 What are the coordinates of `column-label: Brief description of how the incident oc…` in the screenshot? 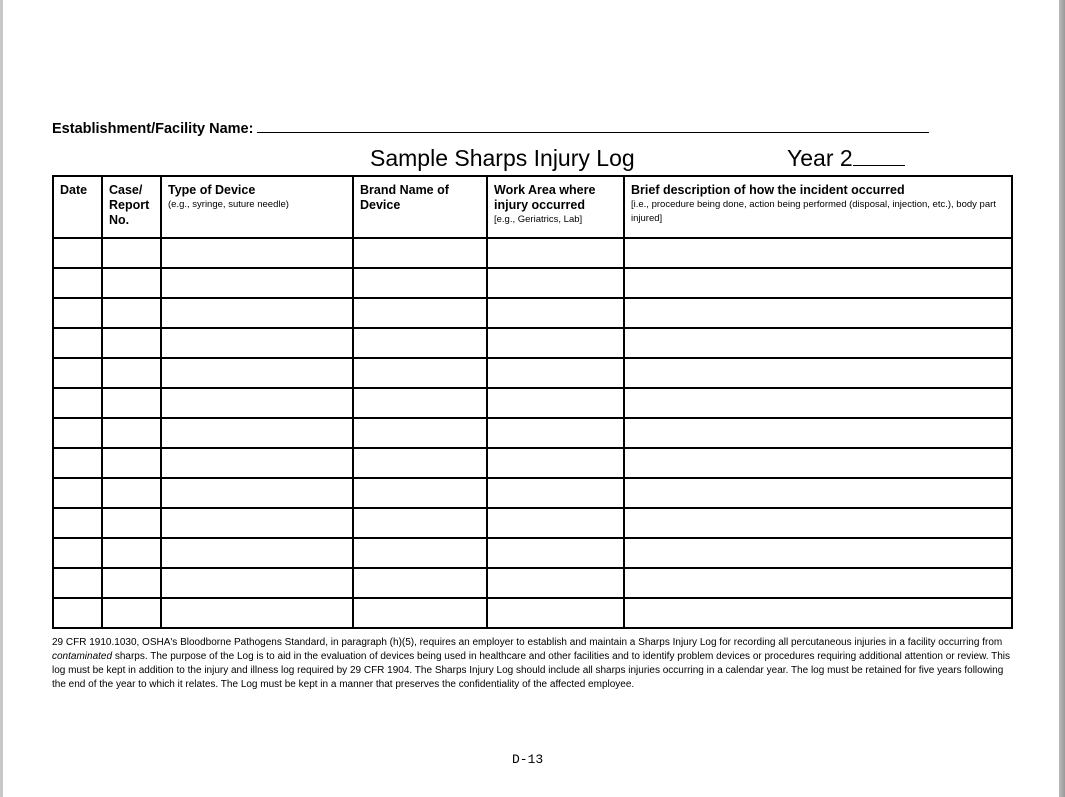 It's located at (768, 190).